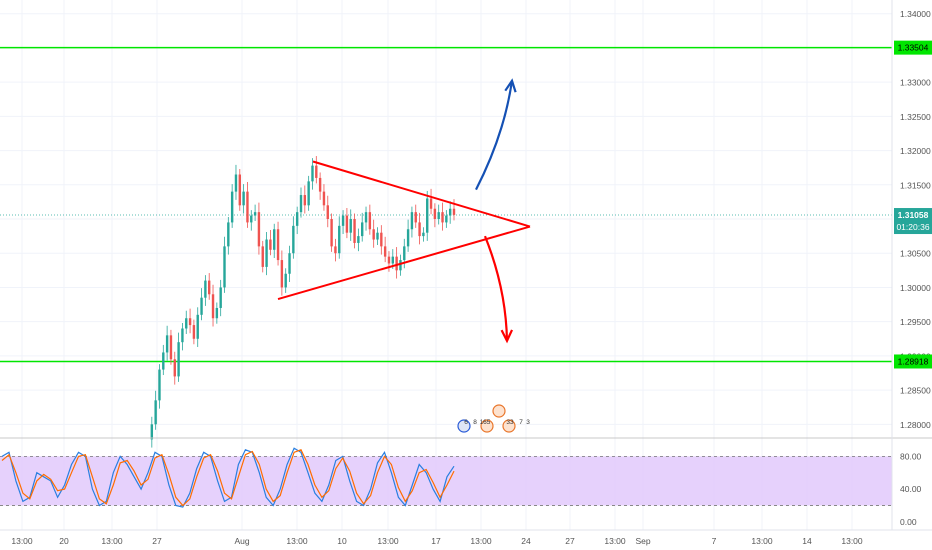 This screenshot has height=550, width=932. What do you see at coordinates (912, 227) in the screenshot?
I see `countdown-label: 01:20:36` at bounding box center [912, 227].